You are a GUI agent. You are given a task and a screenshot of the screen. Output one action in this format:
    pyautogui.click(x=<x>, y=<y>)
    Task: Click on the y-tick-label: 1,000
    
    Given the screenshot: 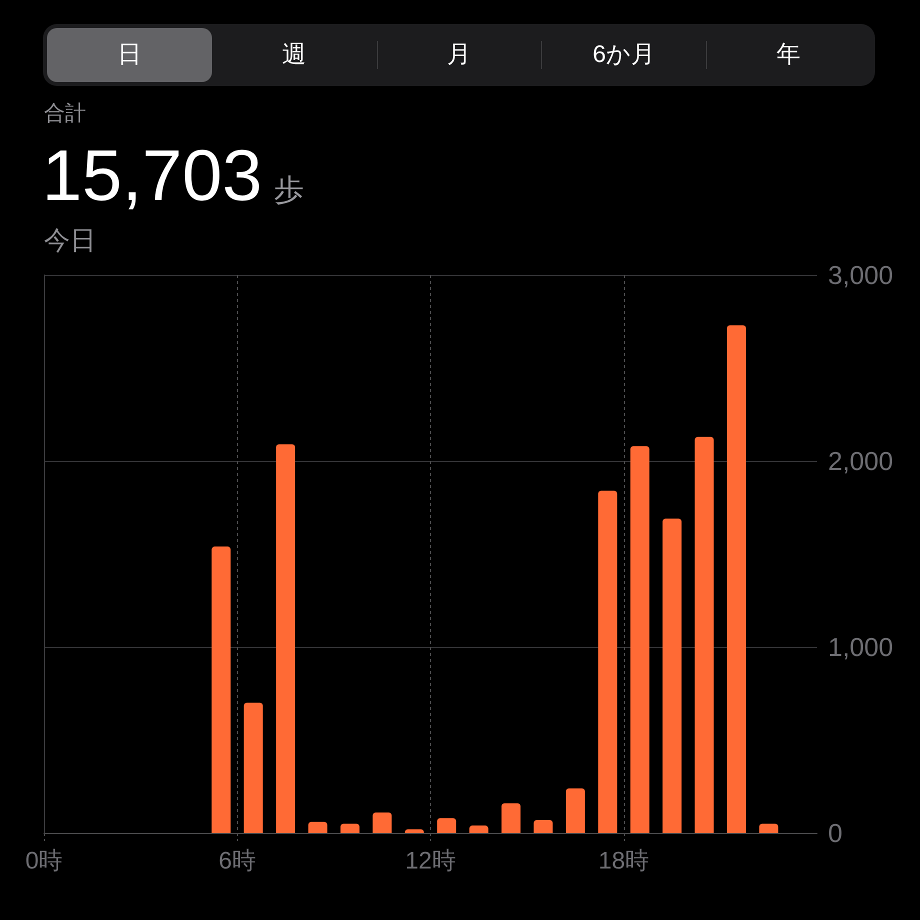 What is the action you would take?
    pyautogui.click(x=861, y=647)
    